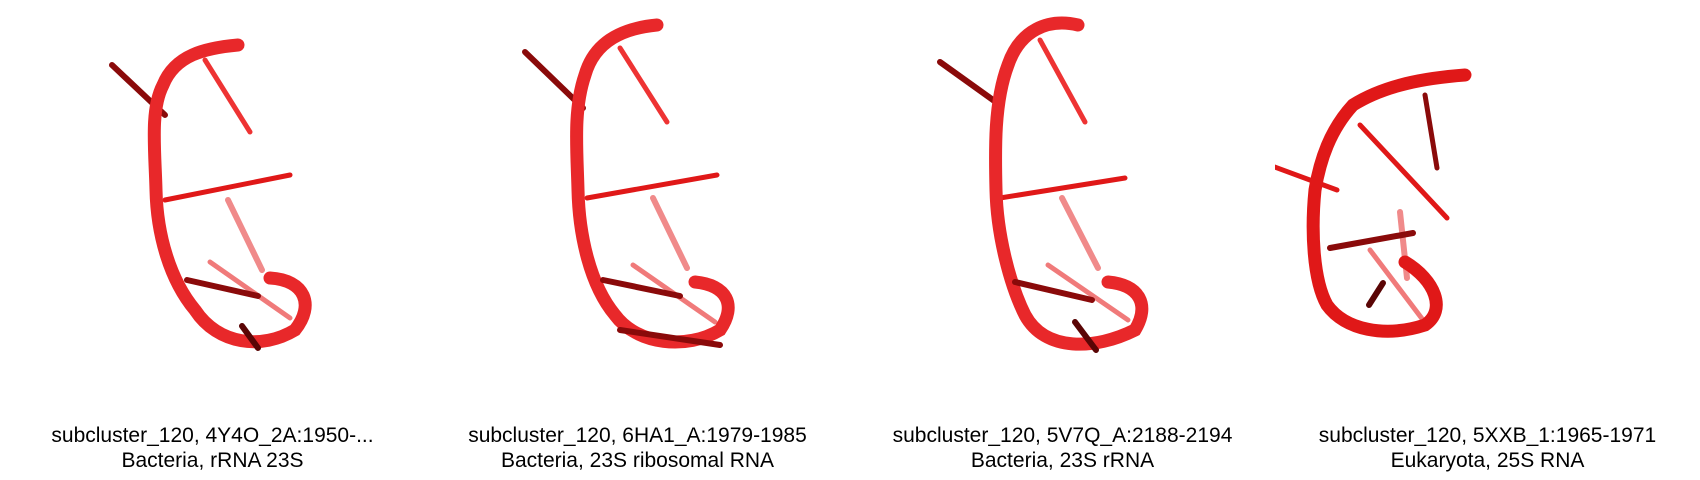  Describe the element at coordinates (1487, 460) in the screenshot. I see `panel-subtitle: Eukaryota, 25S RNA` at that location.